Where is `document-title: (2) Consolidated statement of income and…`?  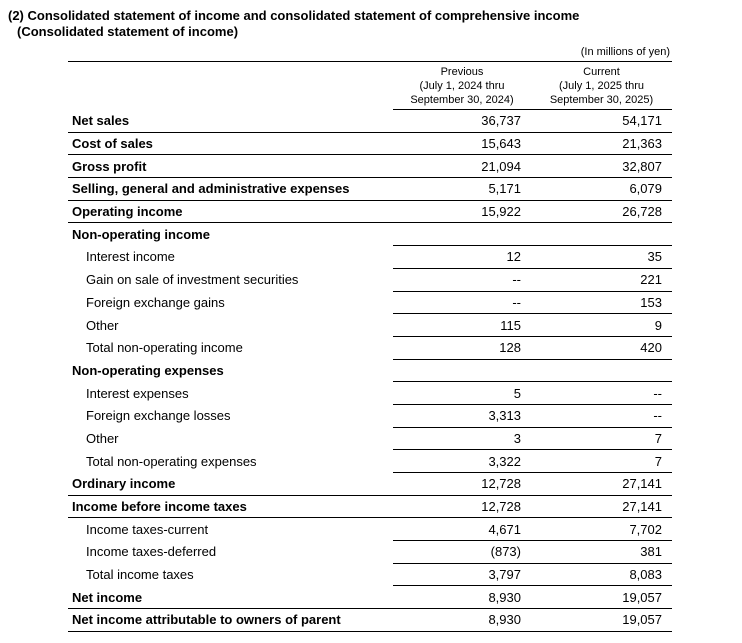 document-title: (2) Consolidated statement of income and… is located at coordinates (375, 24).